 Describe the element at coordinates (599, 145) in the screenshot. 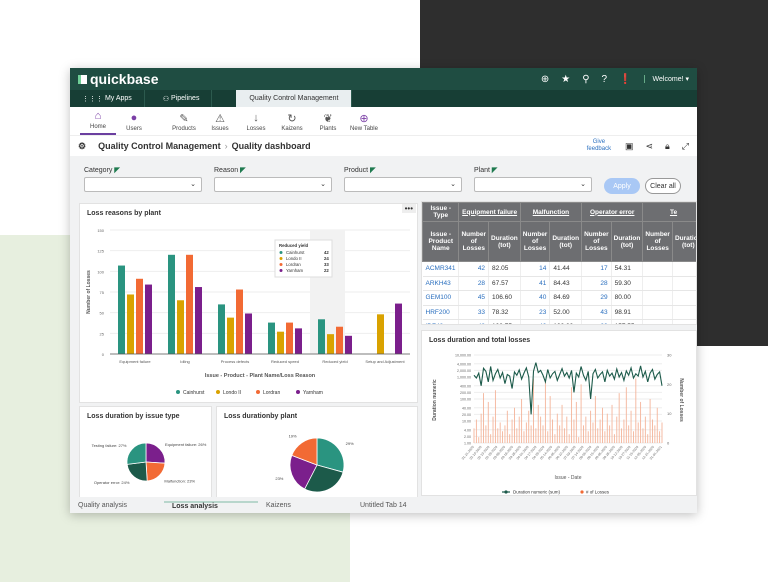

I see `give-feedback-link: Give feedback` at that location.